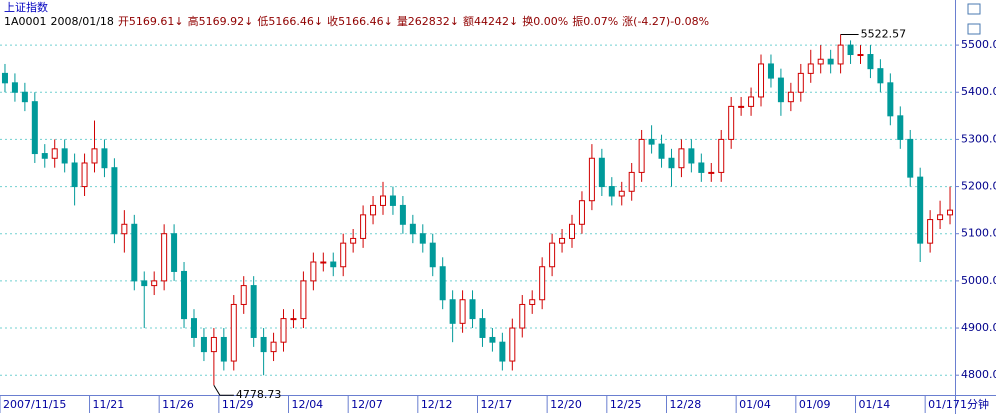 This screenshot has height=414, width=996. What do you see at coordinates (178, 404) in the screenshot?
I see `x-tick-label: 11/26` at bounding box center [178, 404].